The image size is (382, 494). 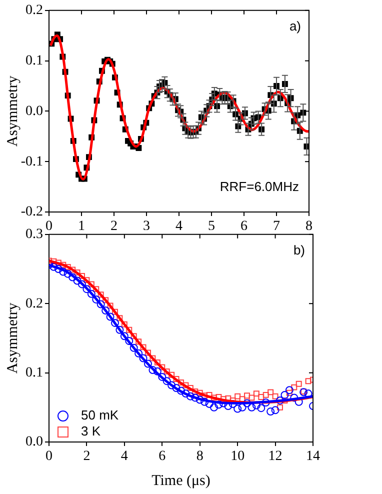 What do you see at coordinates (34, 234) in the screenshot?
I see `y-tick-label: 0.3` at bounding box center [34, 234].